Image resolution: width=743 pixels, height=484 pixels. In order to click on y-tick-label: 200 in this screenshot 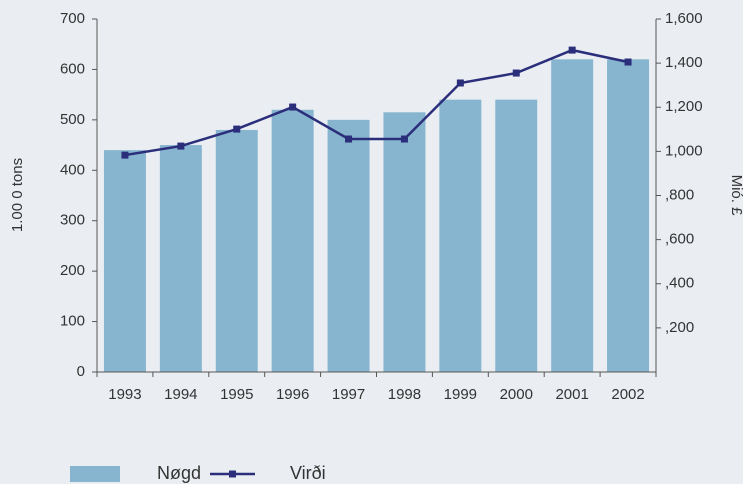, I will do `click(72, 270)`.